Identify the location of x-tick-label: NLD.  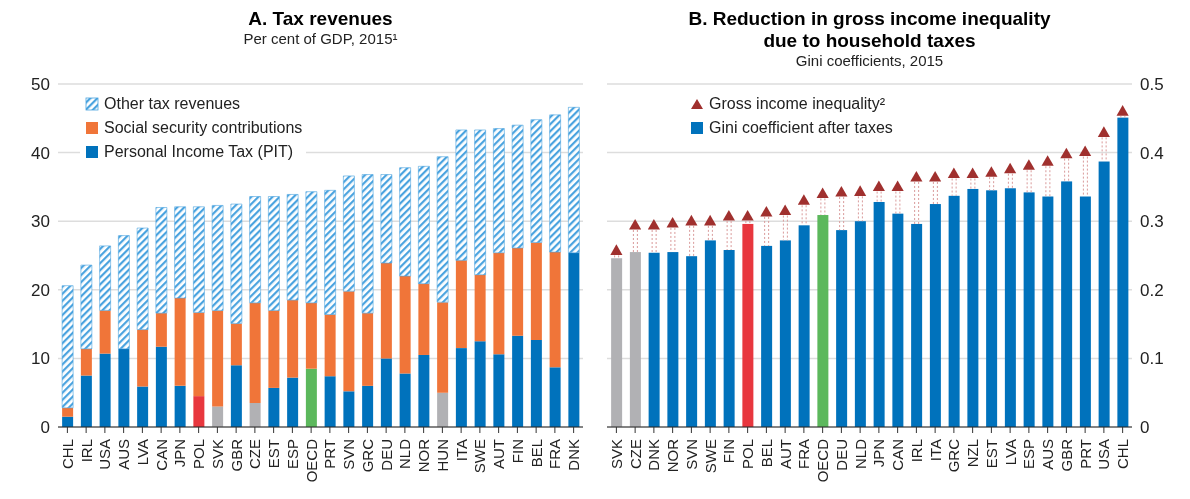
(860, 454).